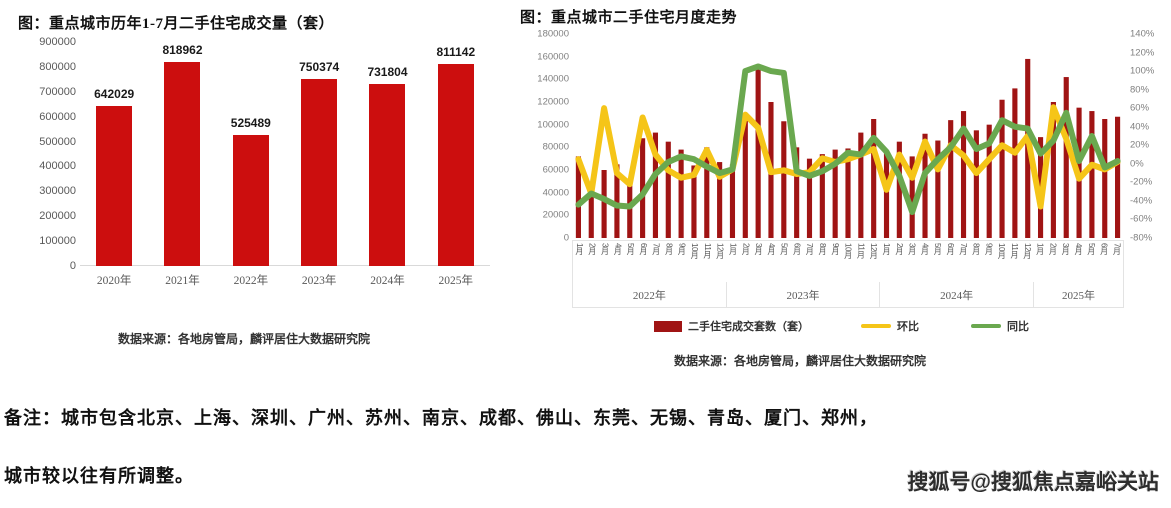  I want to click on left-y-tick: 900000, so click(57, 42).